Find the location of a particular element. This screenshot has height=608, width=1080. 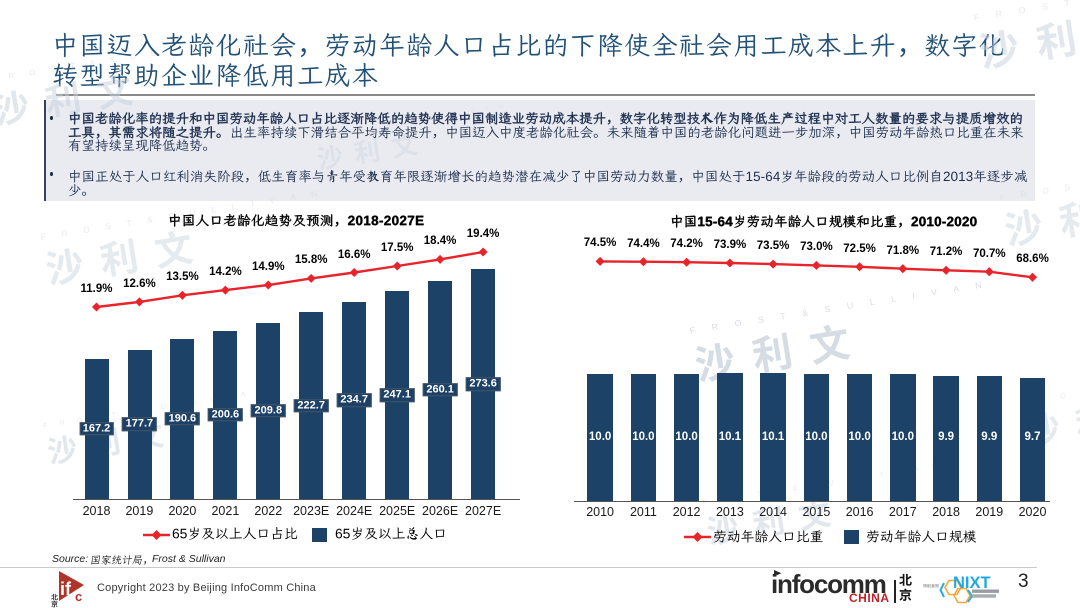

svg-text: NIXT is located at coordinates (972, 583).